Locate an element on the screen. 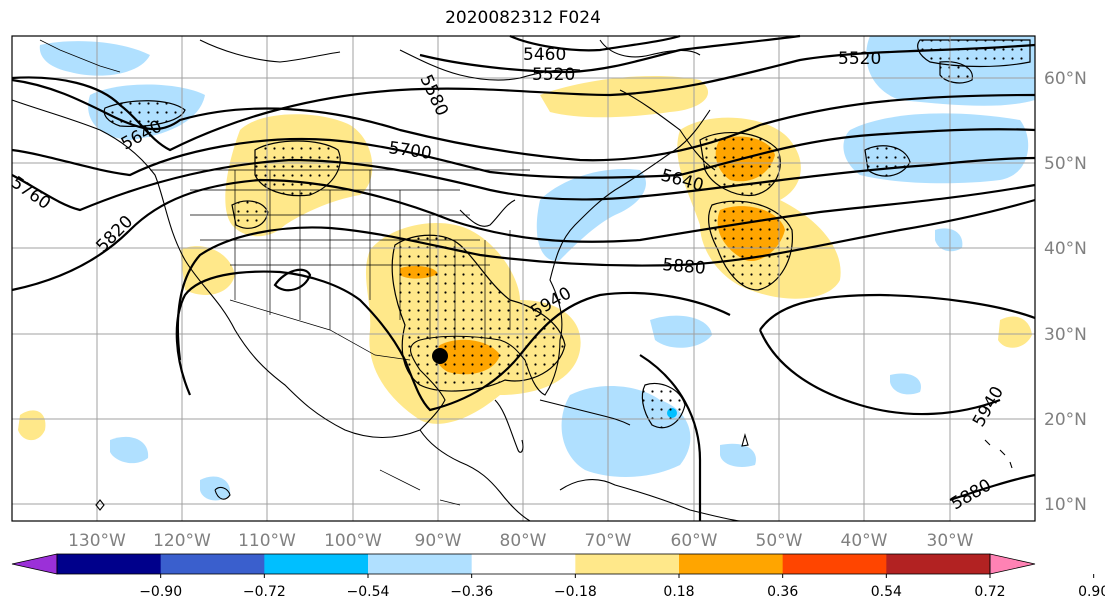 The height and width of the screenshot is (613, 1105). lat-tick-label: 50°N is located at coordinates (1065, 164).